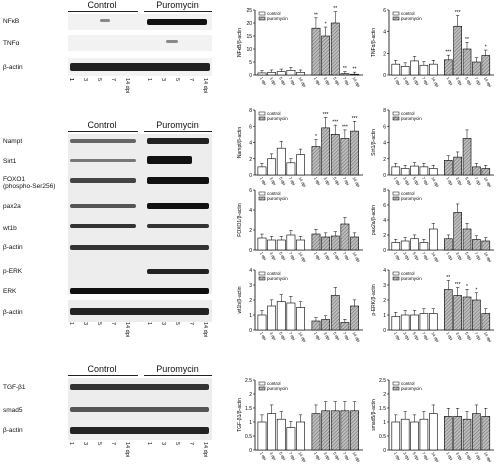  Describe the element at coordinates (374, 220) in the screenshot. I see `y-axis-label: pax2a/β-actin` at that location.